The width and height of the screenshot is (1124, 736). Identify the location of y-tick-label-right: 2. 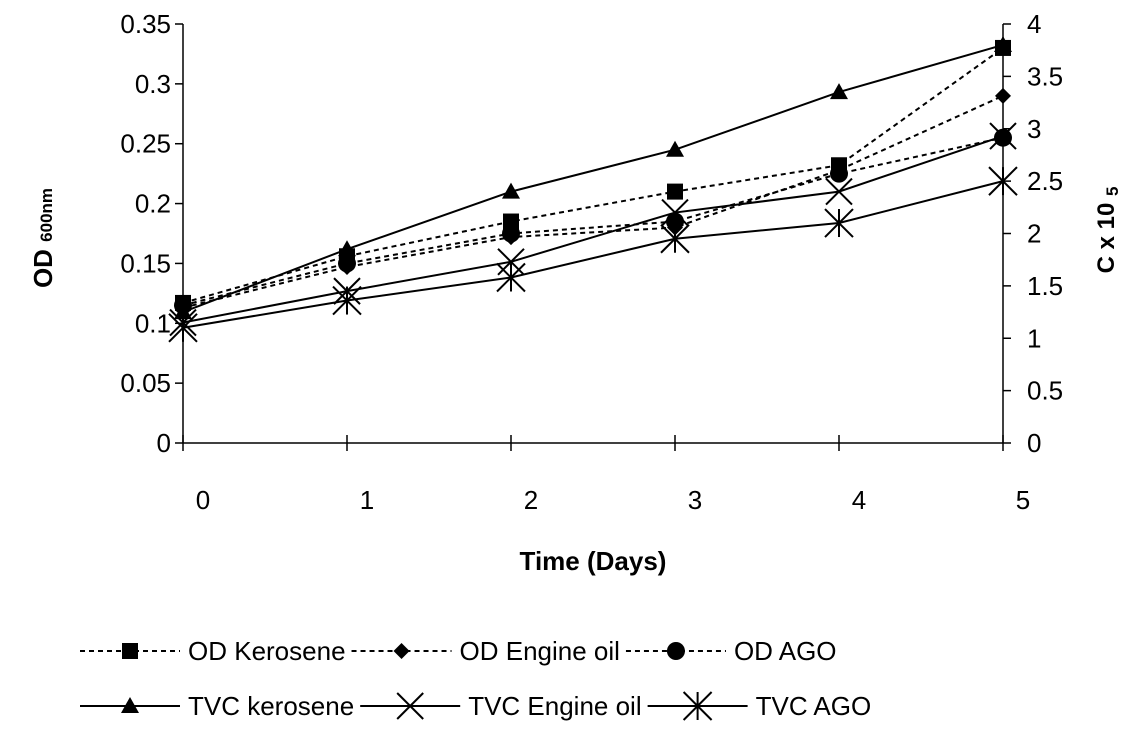
(1034, 234).